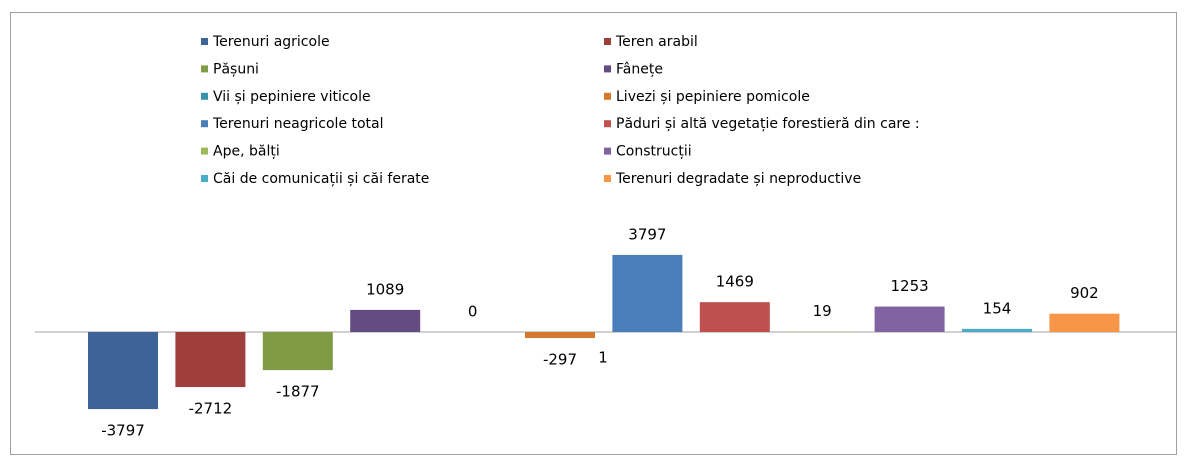  What do you see at coordinates (738, 179) in the screenshot?
I see `legend-label: Terenuri degradate și neproductive` at bounding box center [738, 179].